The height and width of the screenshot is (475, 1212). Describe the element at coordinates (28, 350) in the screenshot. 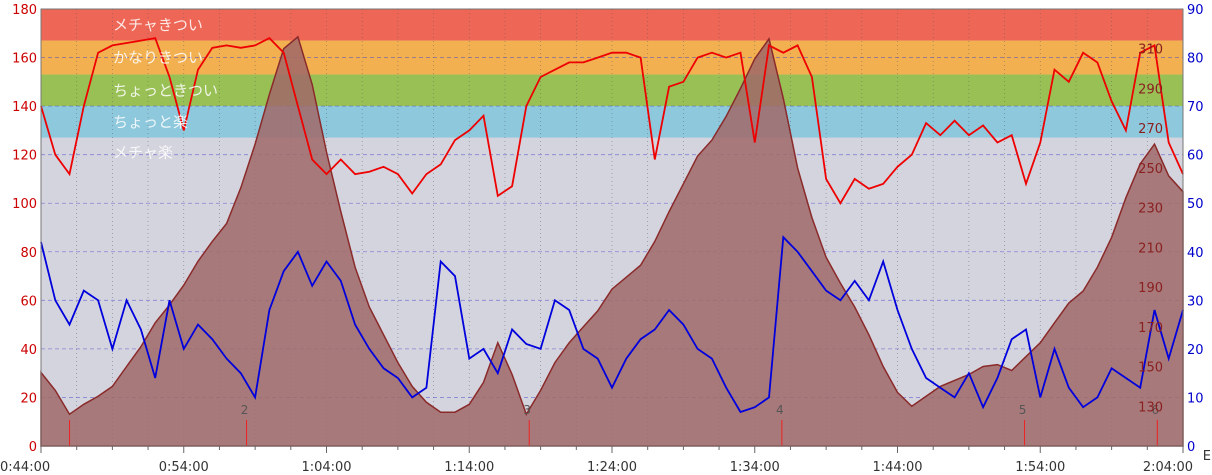

I see `left-axis-tick-label: 40` at that location.